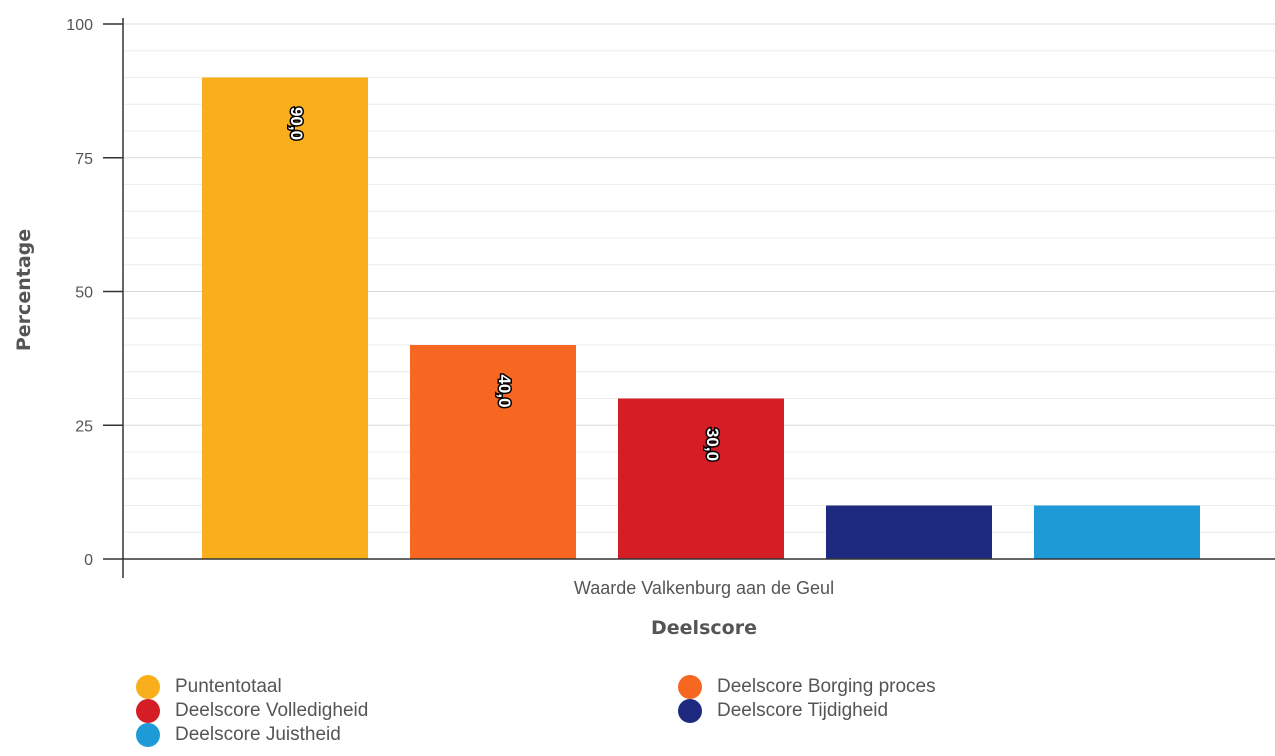 The image size is (1275, 756). I want to click on legend-item: Deelscore Tijdigheid, so click(783, 711).